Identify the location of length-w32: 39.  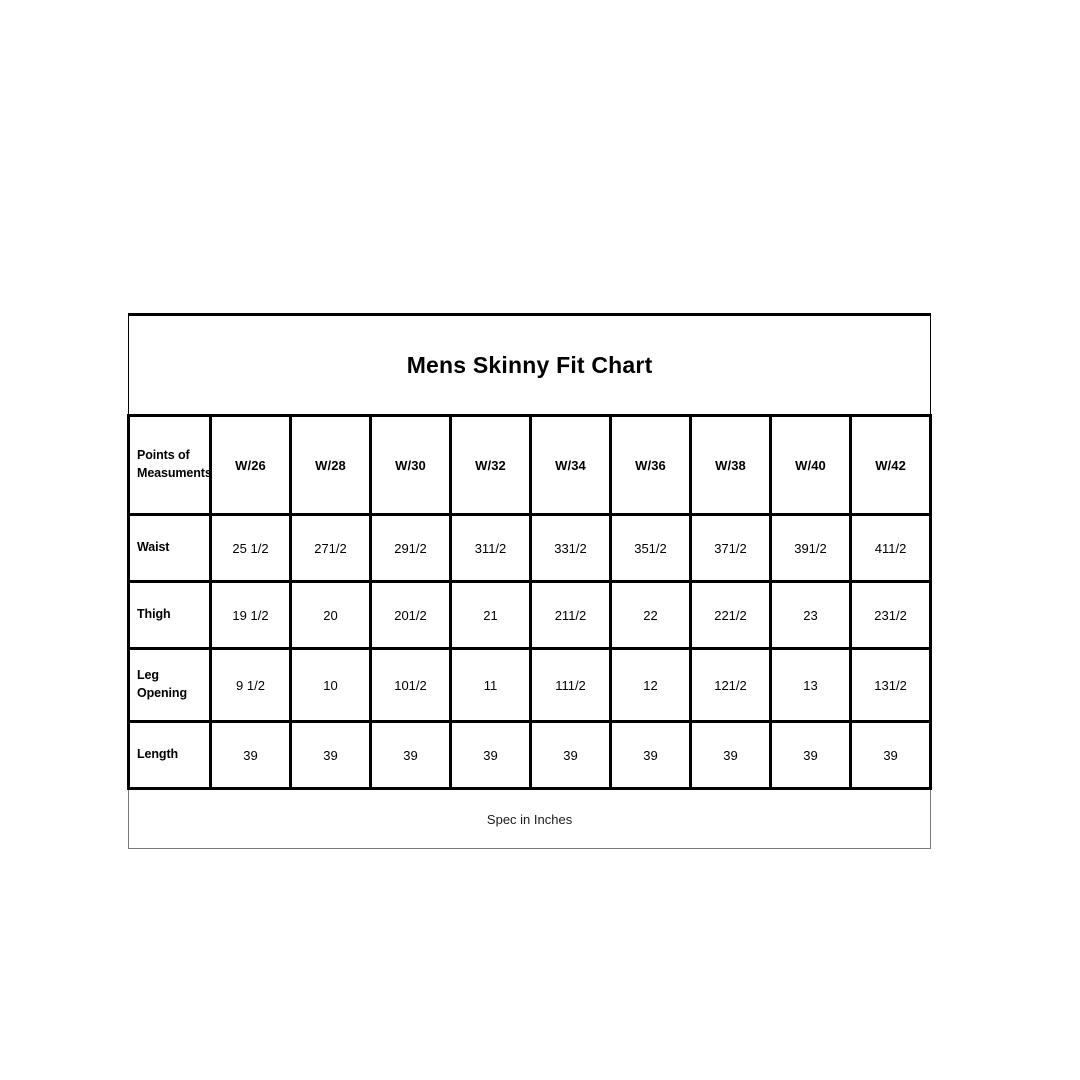
(490, 755).